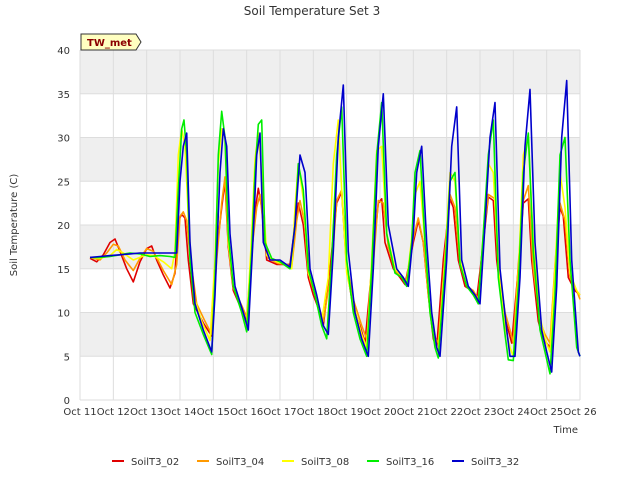 The image size is (640, 480). I want to click on y-tick-label: 15, so click(63, 270).